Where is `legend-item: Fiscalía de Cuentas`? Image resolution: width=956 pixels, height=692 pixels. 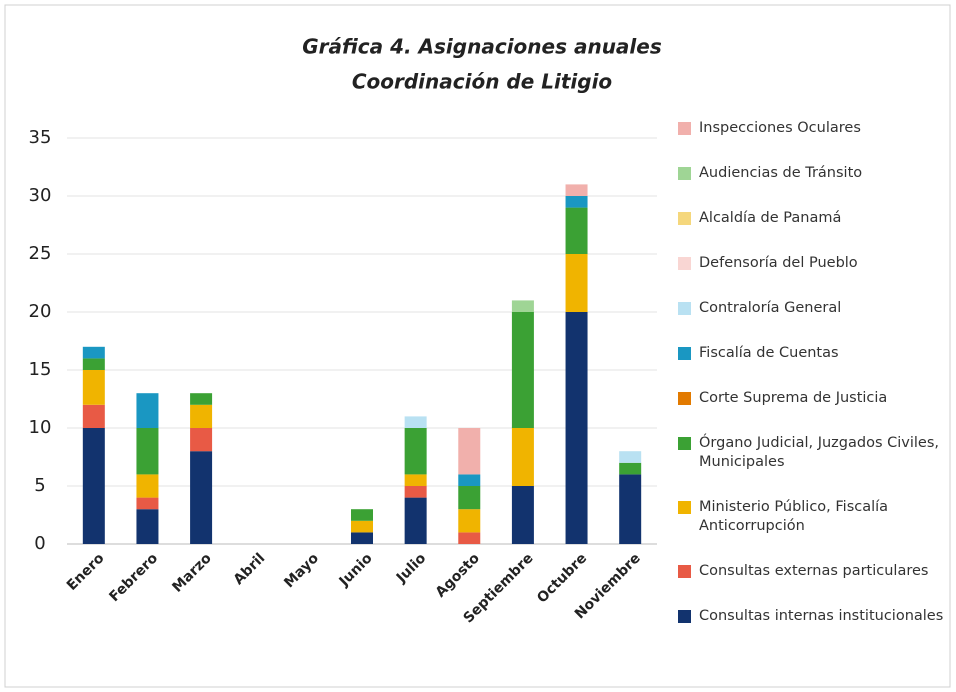 legend-item: Fiscalía de Cuentas is located at coordinates (814, 353).